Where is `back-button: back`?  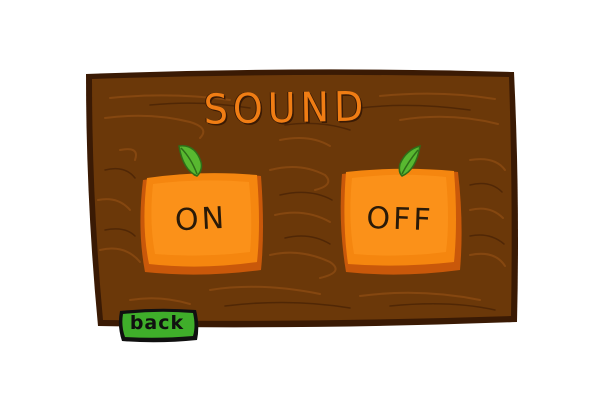
back-button: back is located at coordinates (159, 326).